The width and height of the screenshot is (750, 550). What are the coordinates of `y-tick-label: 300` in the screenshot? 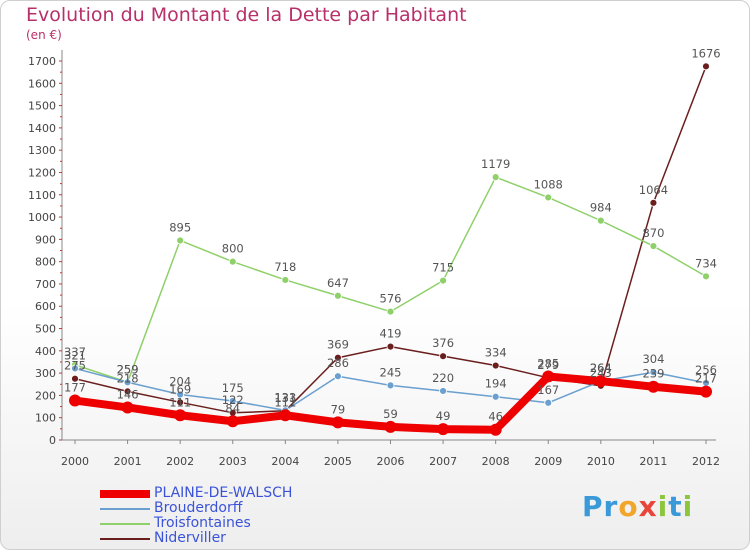 It's located at (45, 373).